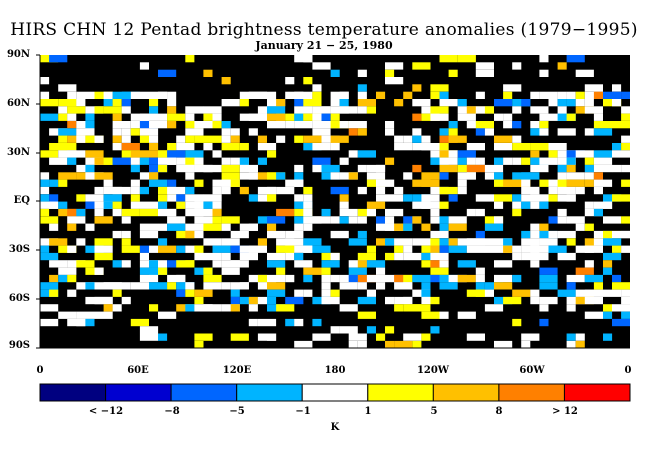  Describe the element at coordinates (40, 370) in the screenshot. I see `lon-label-0: 0` at that location.